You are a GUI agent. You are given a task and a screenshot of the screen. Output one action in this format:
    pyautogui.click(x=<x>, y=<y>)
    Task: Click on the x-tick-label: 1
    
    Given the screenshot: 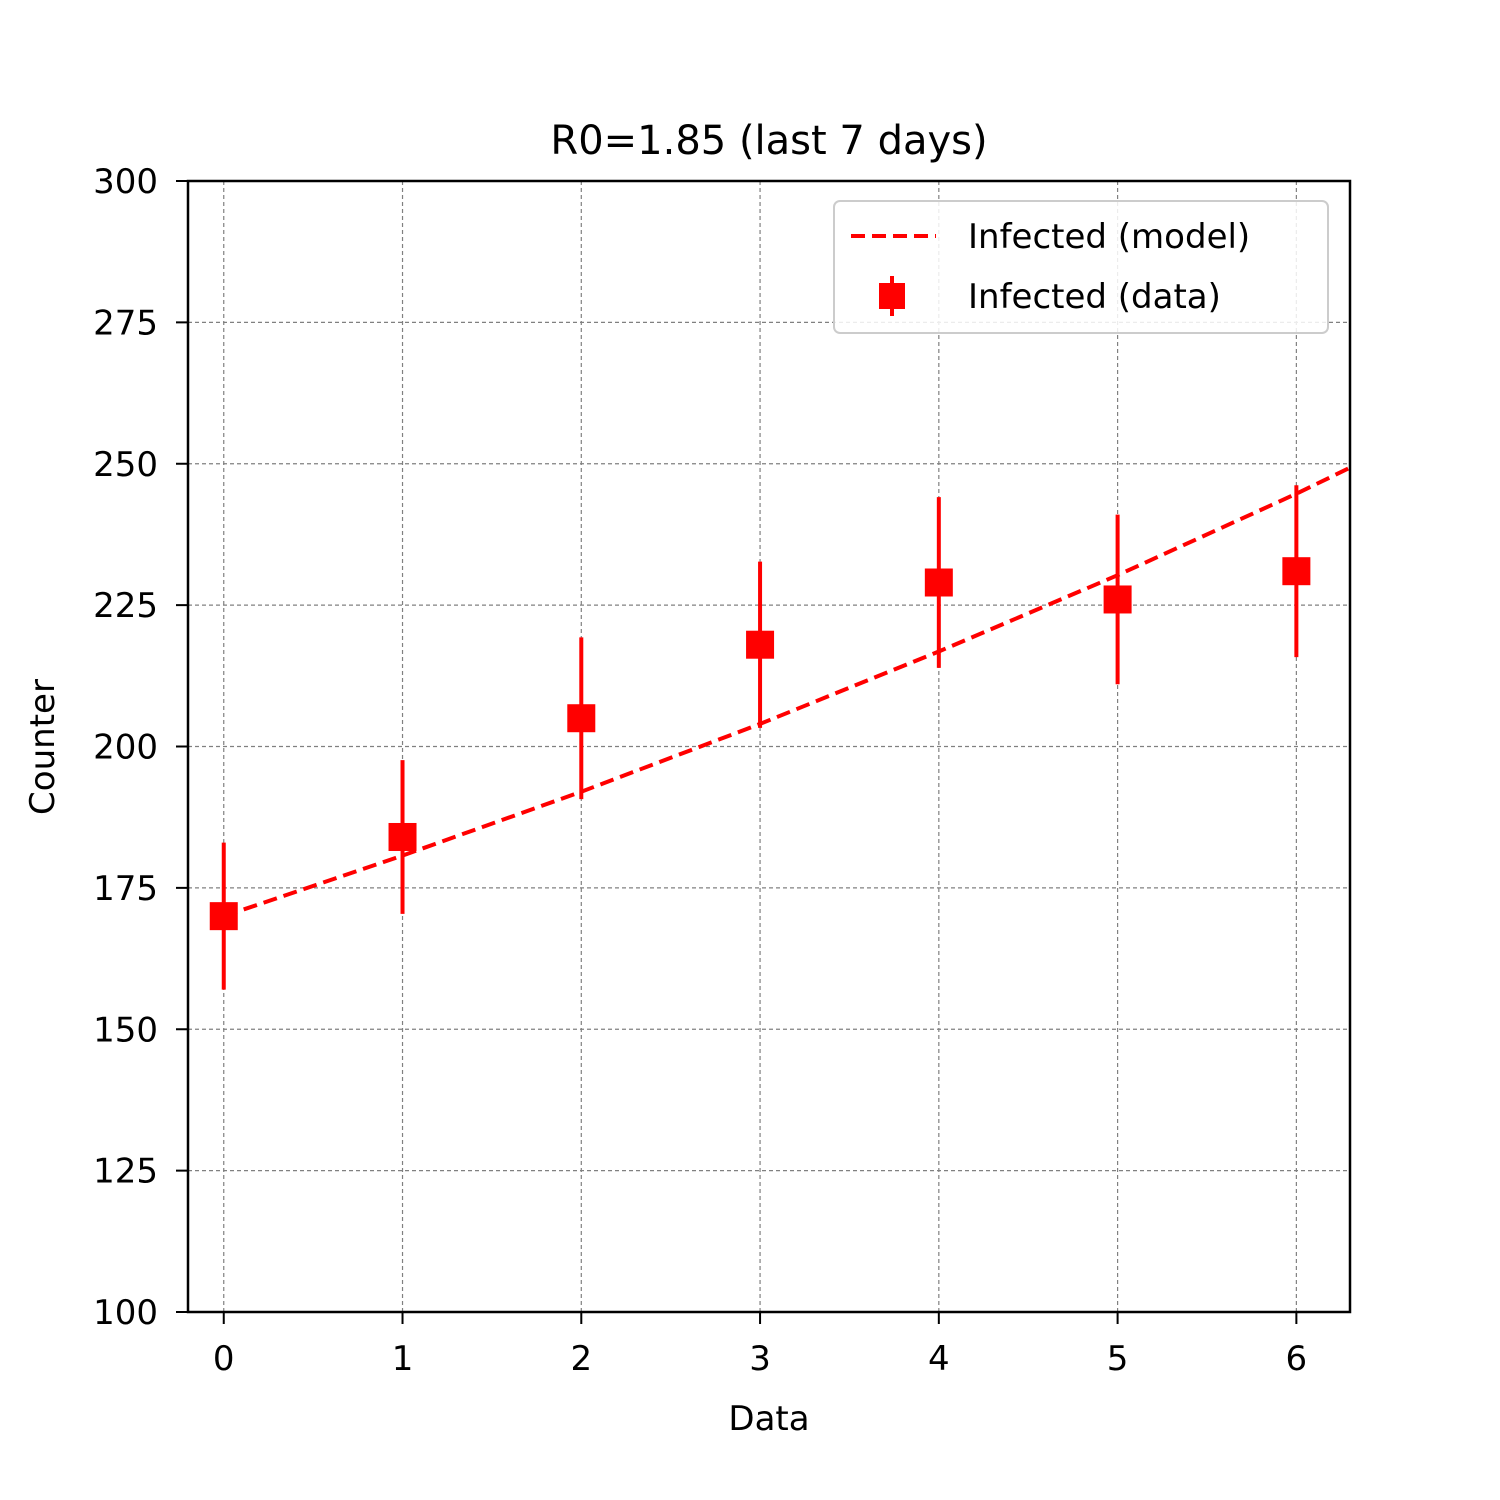 What is the action you would take?
    pyautogui.click(x=403, y=1359)
    